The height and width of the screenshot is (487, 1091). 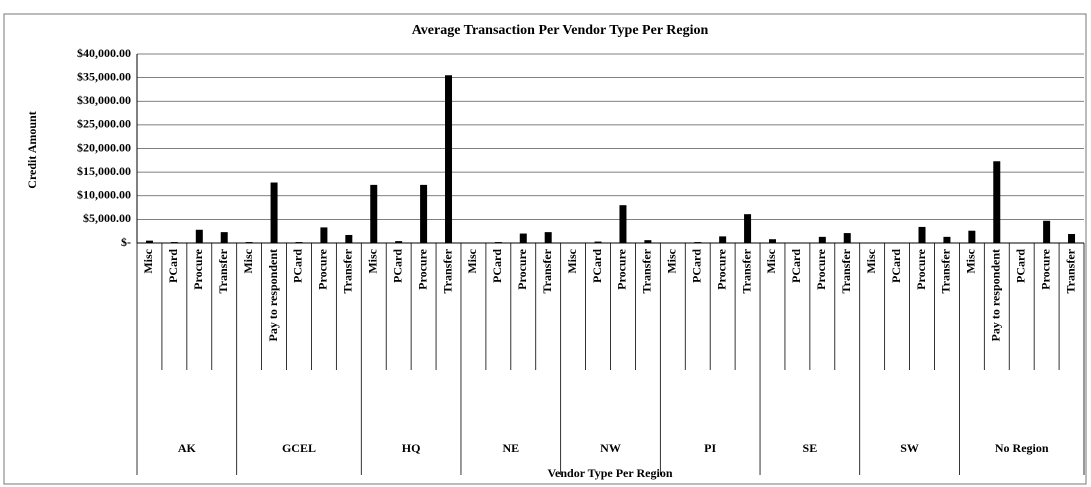 I want to click on group-label: PI, so click(x=710, y=448).